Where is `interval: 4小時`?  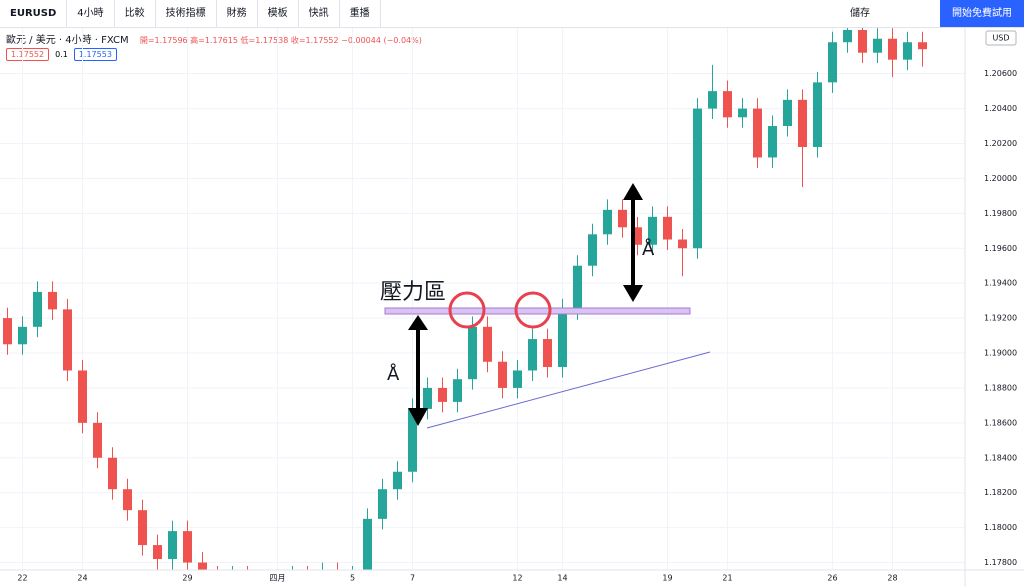 interval: 4小時 is located at coordinates (91, 13).